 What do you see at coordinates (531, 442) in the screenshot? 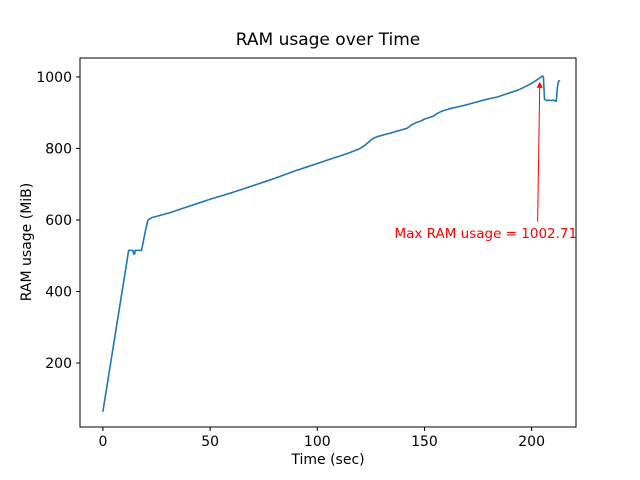
I see `x-tick-label: 200` at bounding box center [531, 442].